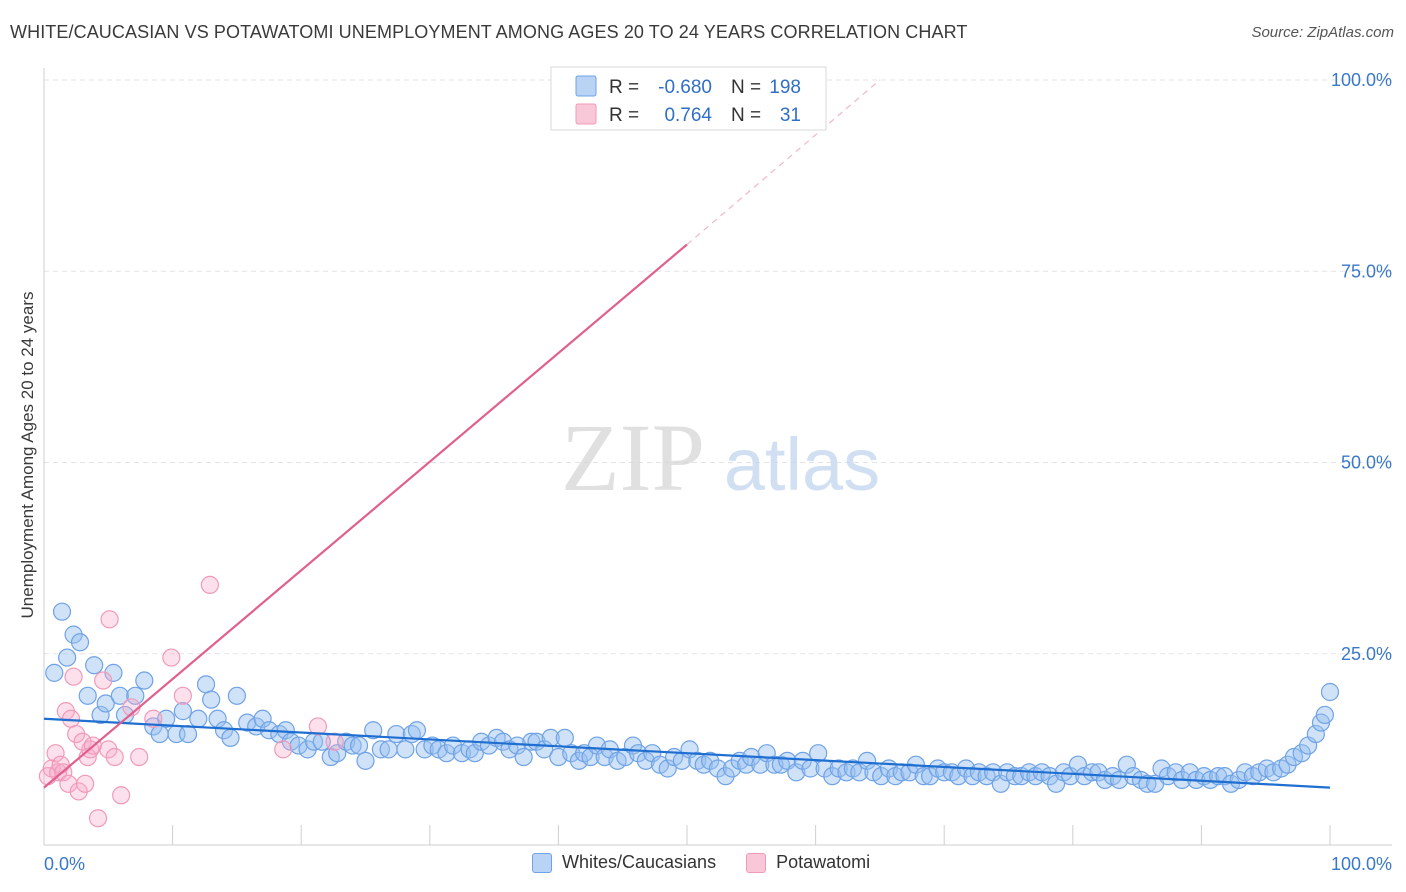  Describe the element at coordinates (1361, 80) in the screenshot. I see `y-tick-label: 100.0%` at that location.